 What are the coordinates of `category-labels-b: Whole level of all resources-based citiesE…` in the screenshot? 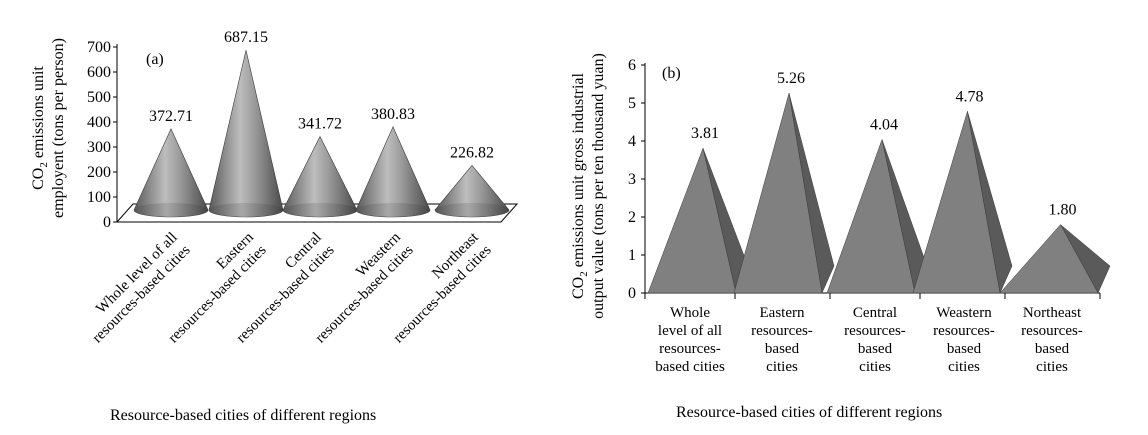 It's located at (869, 340).